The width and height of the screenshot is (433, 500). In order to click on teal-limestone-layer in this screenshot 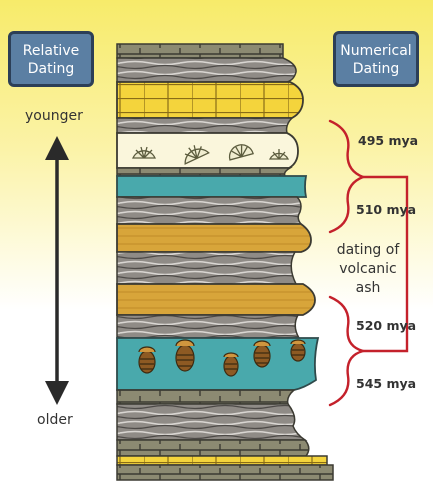, I will do `click(212, 186)`.